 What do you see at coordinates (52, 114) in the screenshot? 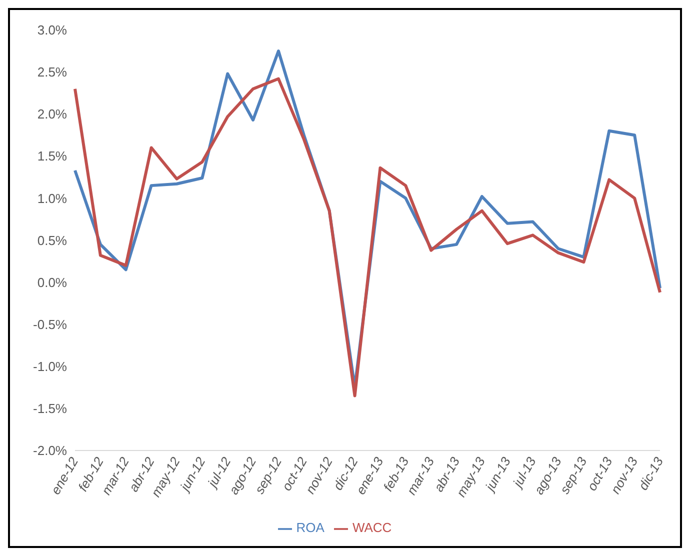
I see `y-tick-label: 2.0%` at bounding box center [52, 114].